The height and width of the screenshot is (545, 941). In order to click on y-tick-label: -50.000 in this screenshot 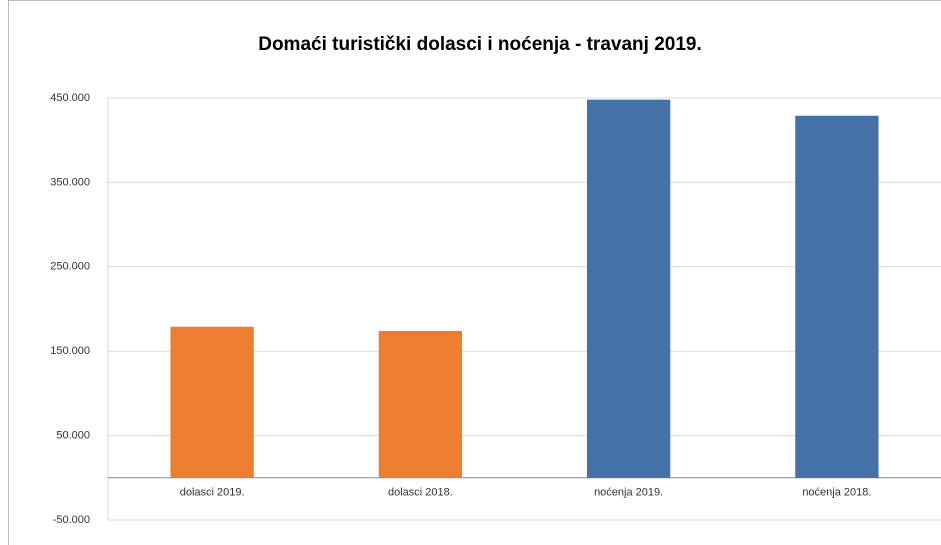, I will do `click(71, 520)`.